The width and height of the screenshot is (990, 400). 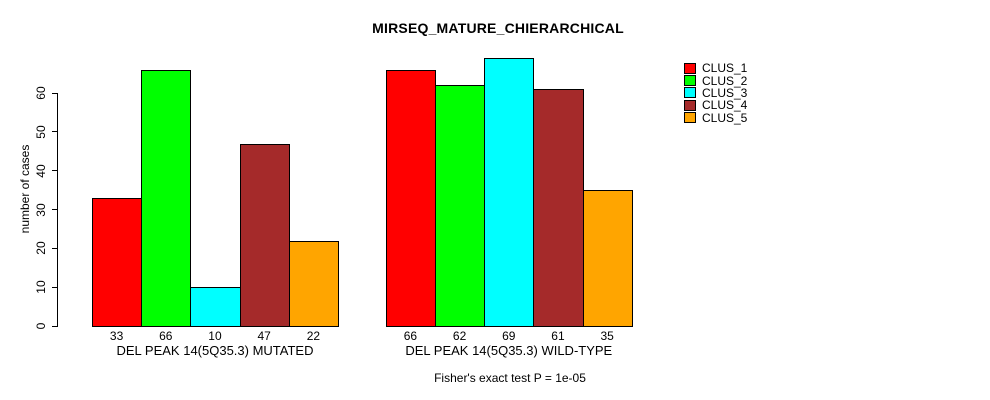 I want to click on y-axis-tick-label: 50, so click(x=41, y=132).